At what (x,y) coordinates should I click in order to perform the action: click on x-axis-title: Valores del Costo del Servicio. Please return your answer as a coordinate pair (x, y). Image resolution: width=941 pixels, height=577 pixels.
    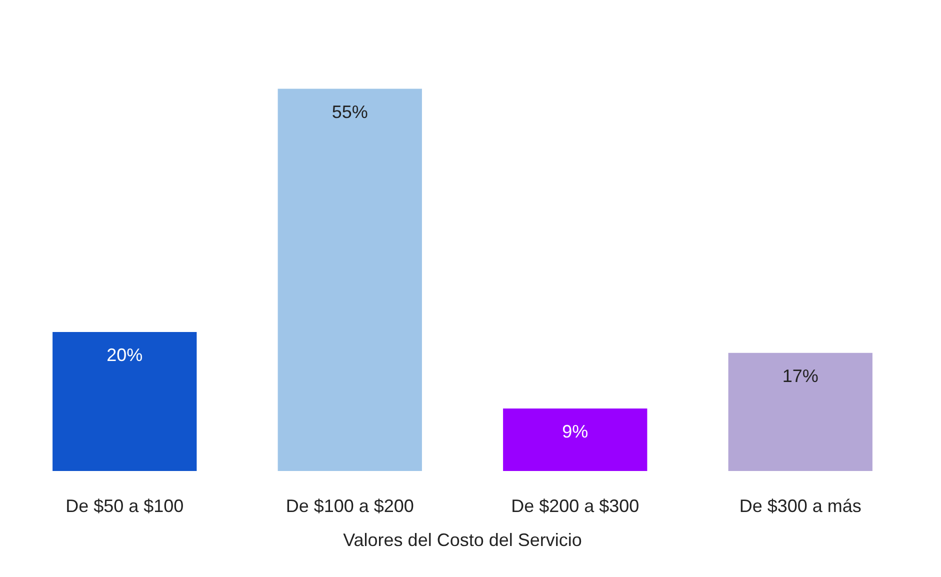
    Looking at the image, I should click on (462, 540).